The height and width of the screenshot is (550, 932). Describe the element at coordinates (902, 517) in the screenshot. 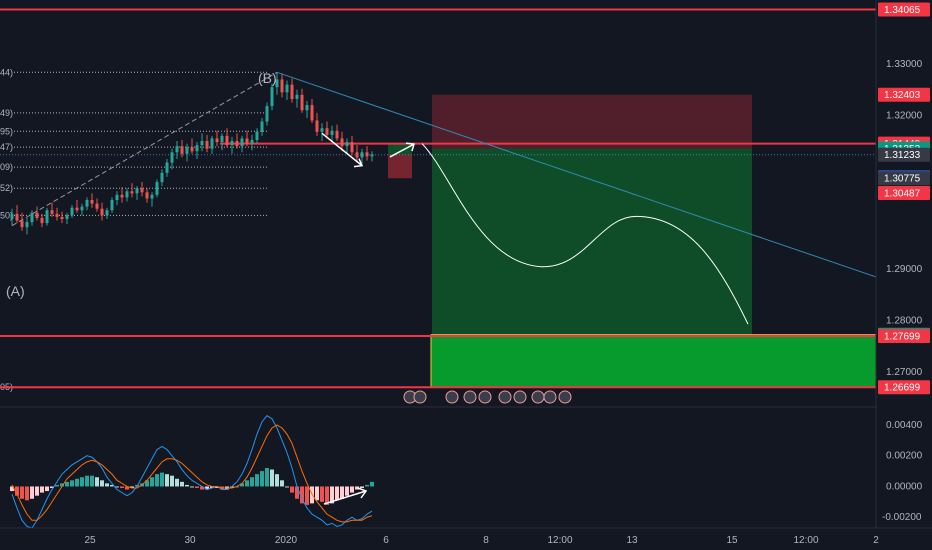

I see `macd-tick-label: -0.00200` at that location.